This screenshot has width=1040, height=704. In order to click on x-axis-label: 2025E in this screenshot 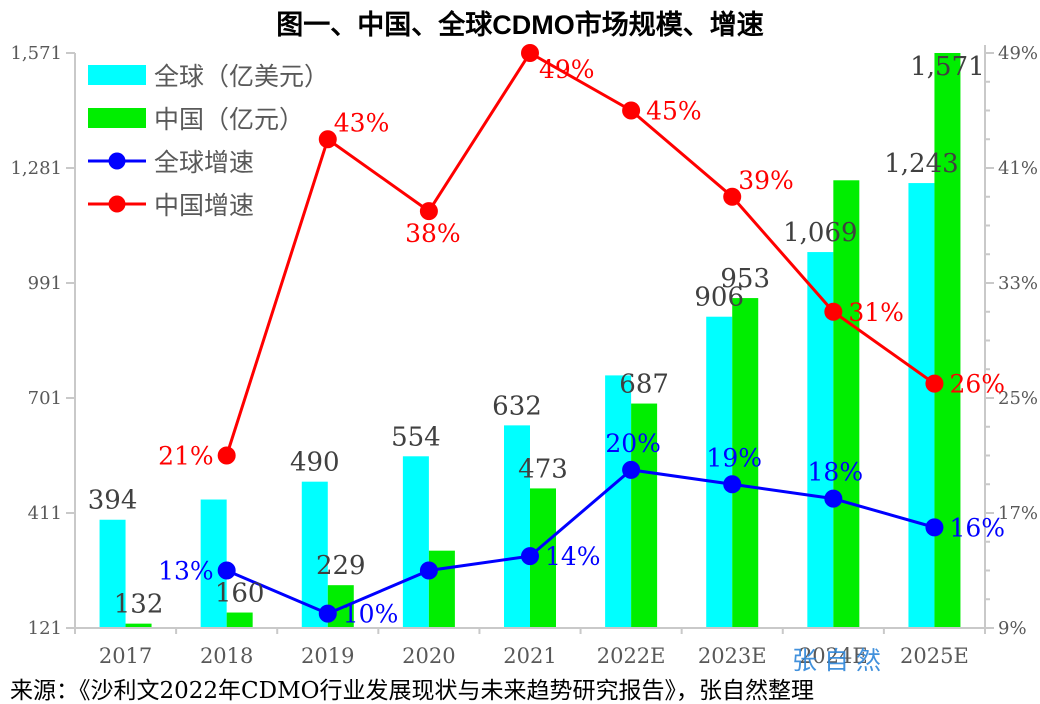, I will do `click(934, 656)`.